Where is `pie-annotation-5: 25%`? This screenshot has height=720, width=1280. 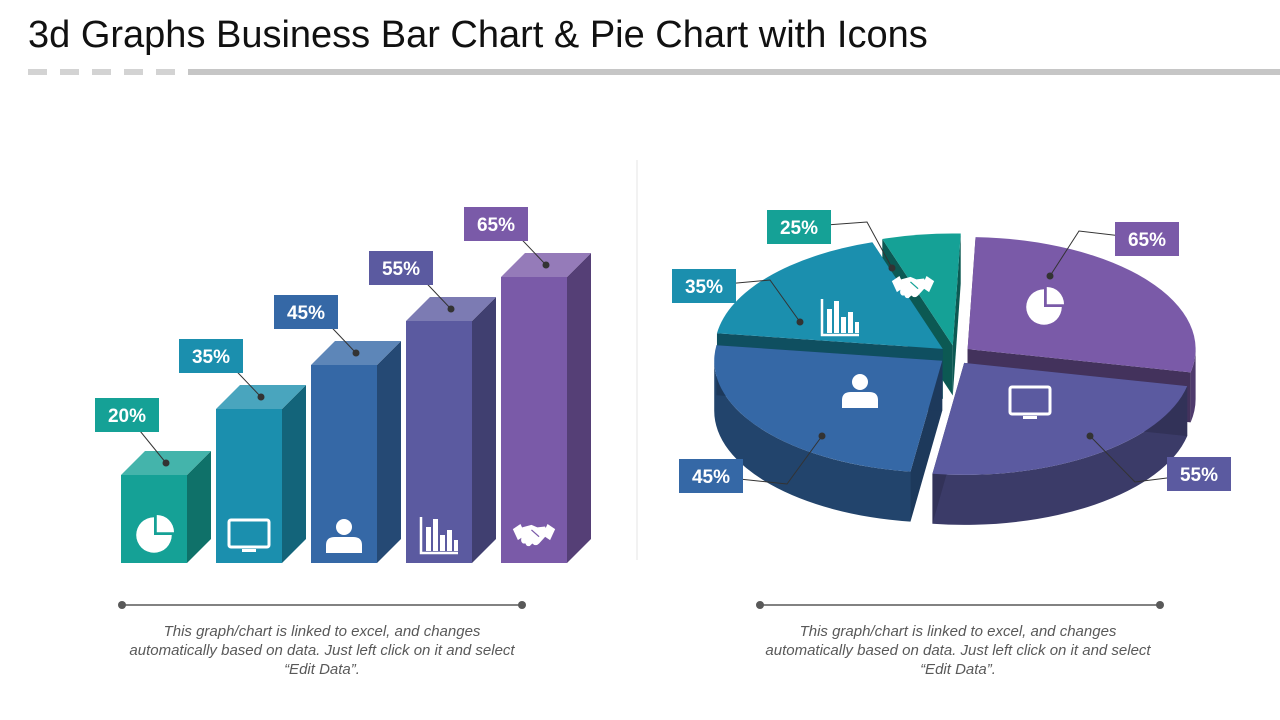 pie-annotation-5: 25% is located at coordinates (851, 255).